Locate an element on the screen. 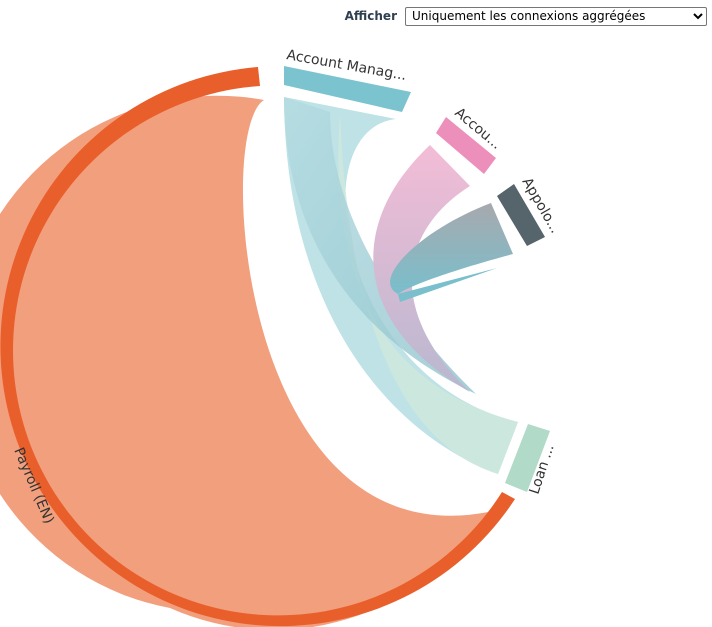  display-select: Uniquement les connexions aggrégées is located at coordinates (556, 16).